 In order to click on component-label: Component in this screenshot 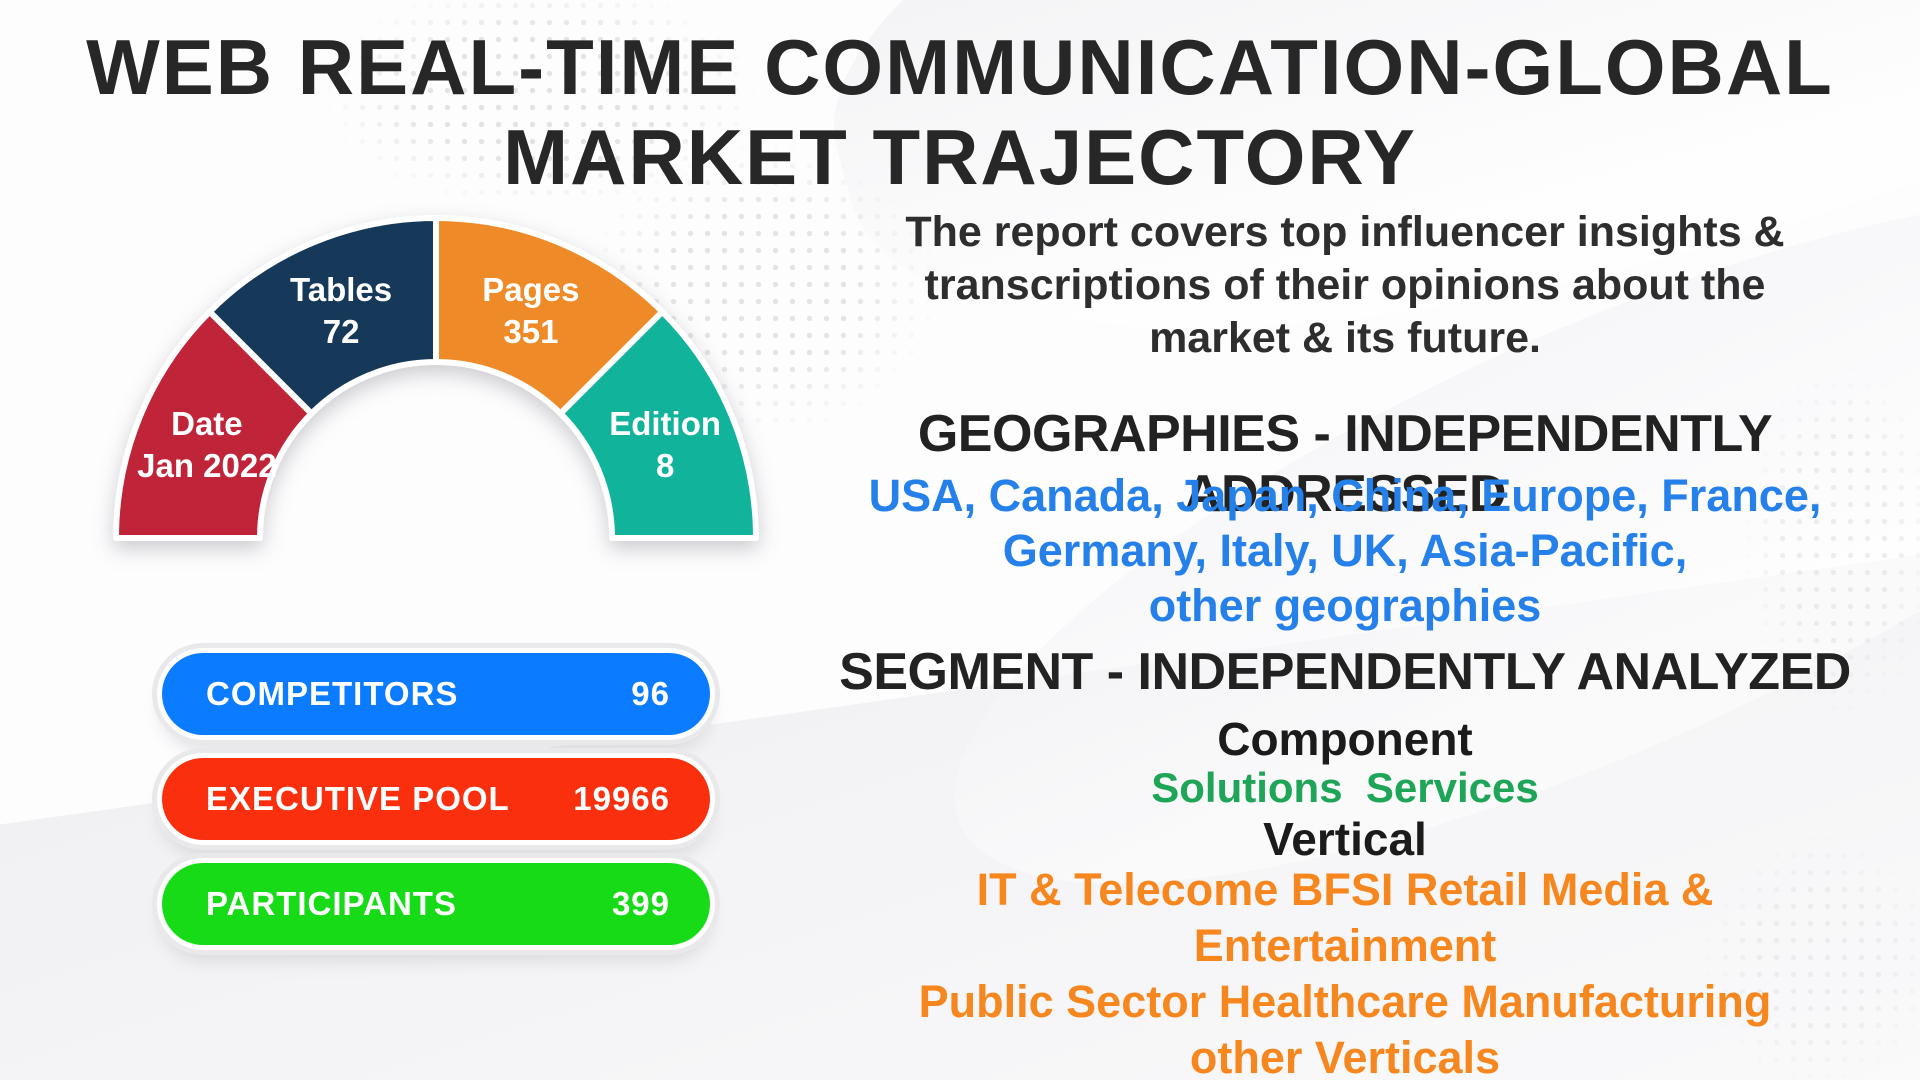, I will do `click(1345, 739)`.